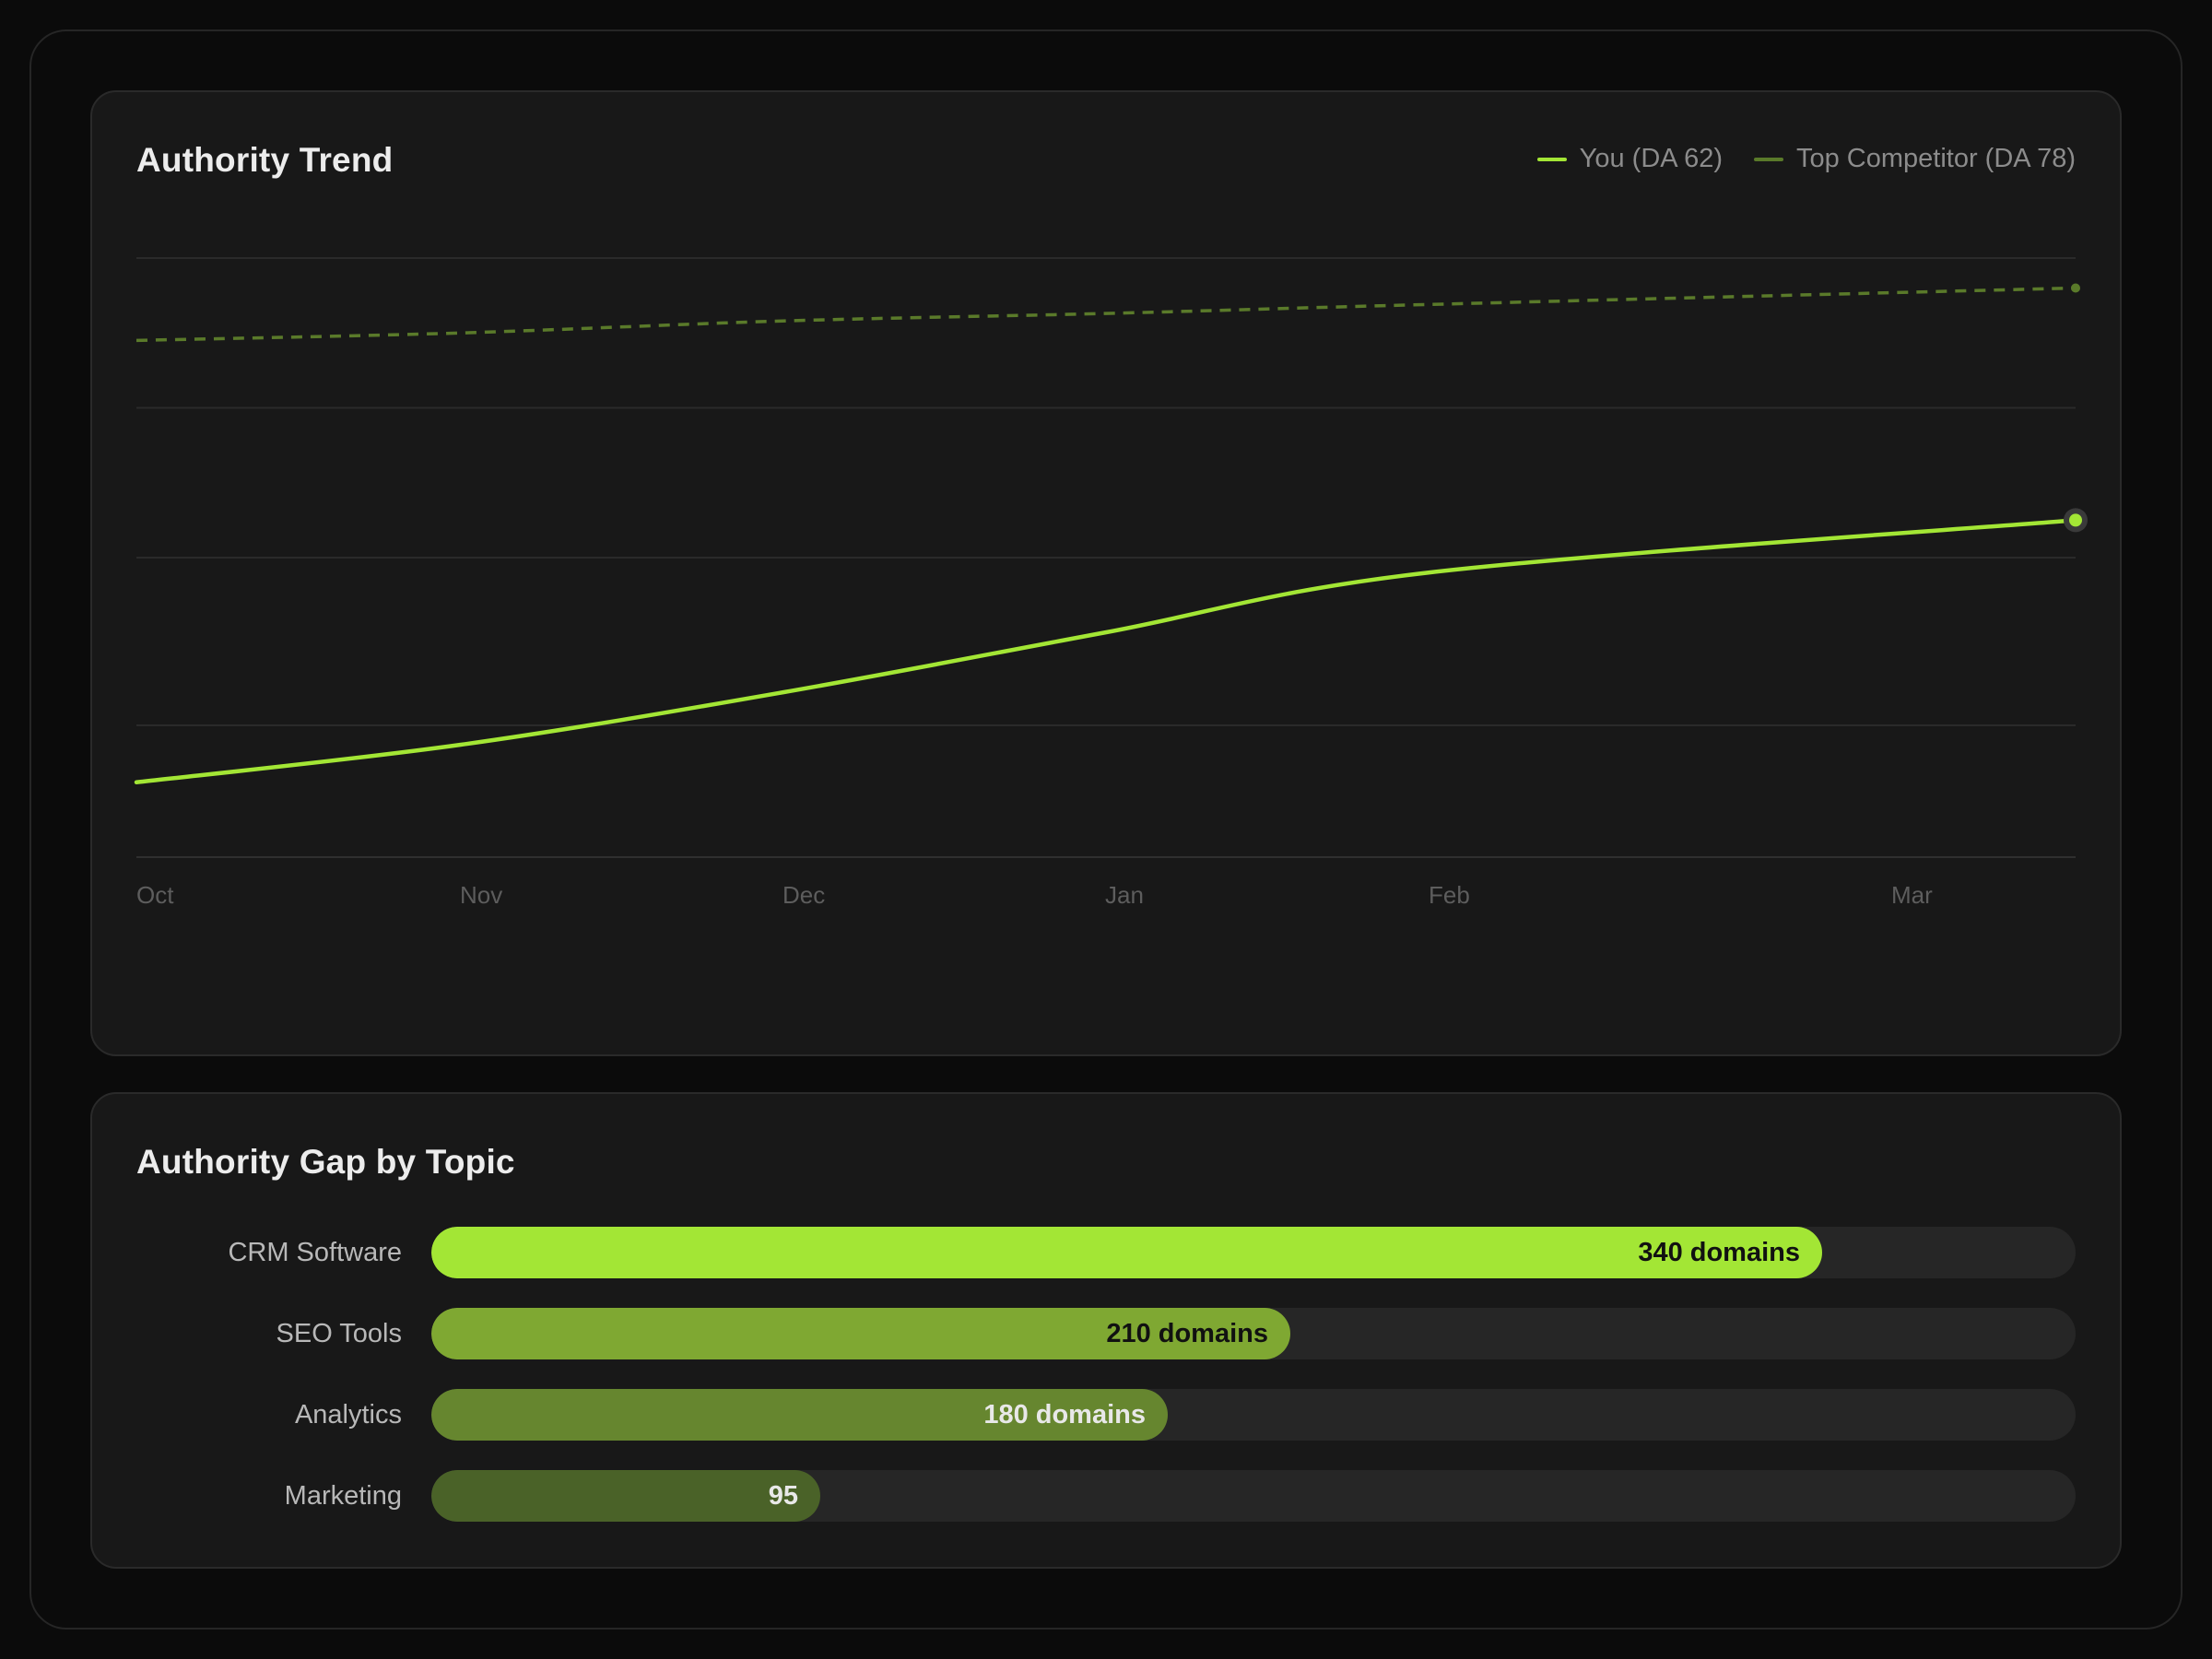  What do you see at coordinates (1651, 158) in the screenshot?
I see `legend-label-you: You (DA 62)` at bounding box center [1651, 158].